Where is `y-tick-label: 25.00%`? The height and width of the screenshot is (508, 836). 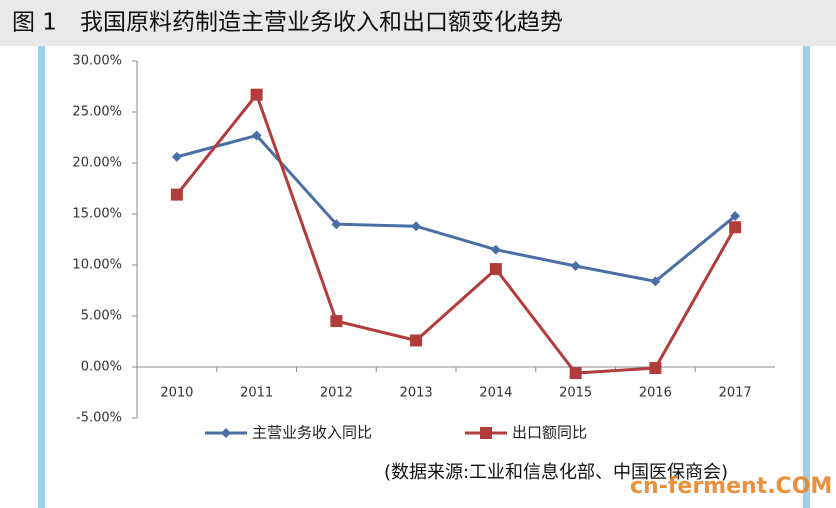
y-tick-label: 25.00% is located at coordinates (97, 112).